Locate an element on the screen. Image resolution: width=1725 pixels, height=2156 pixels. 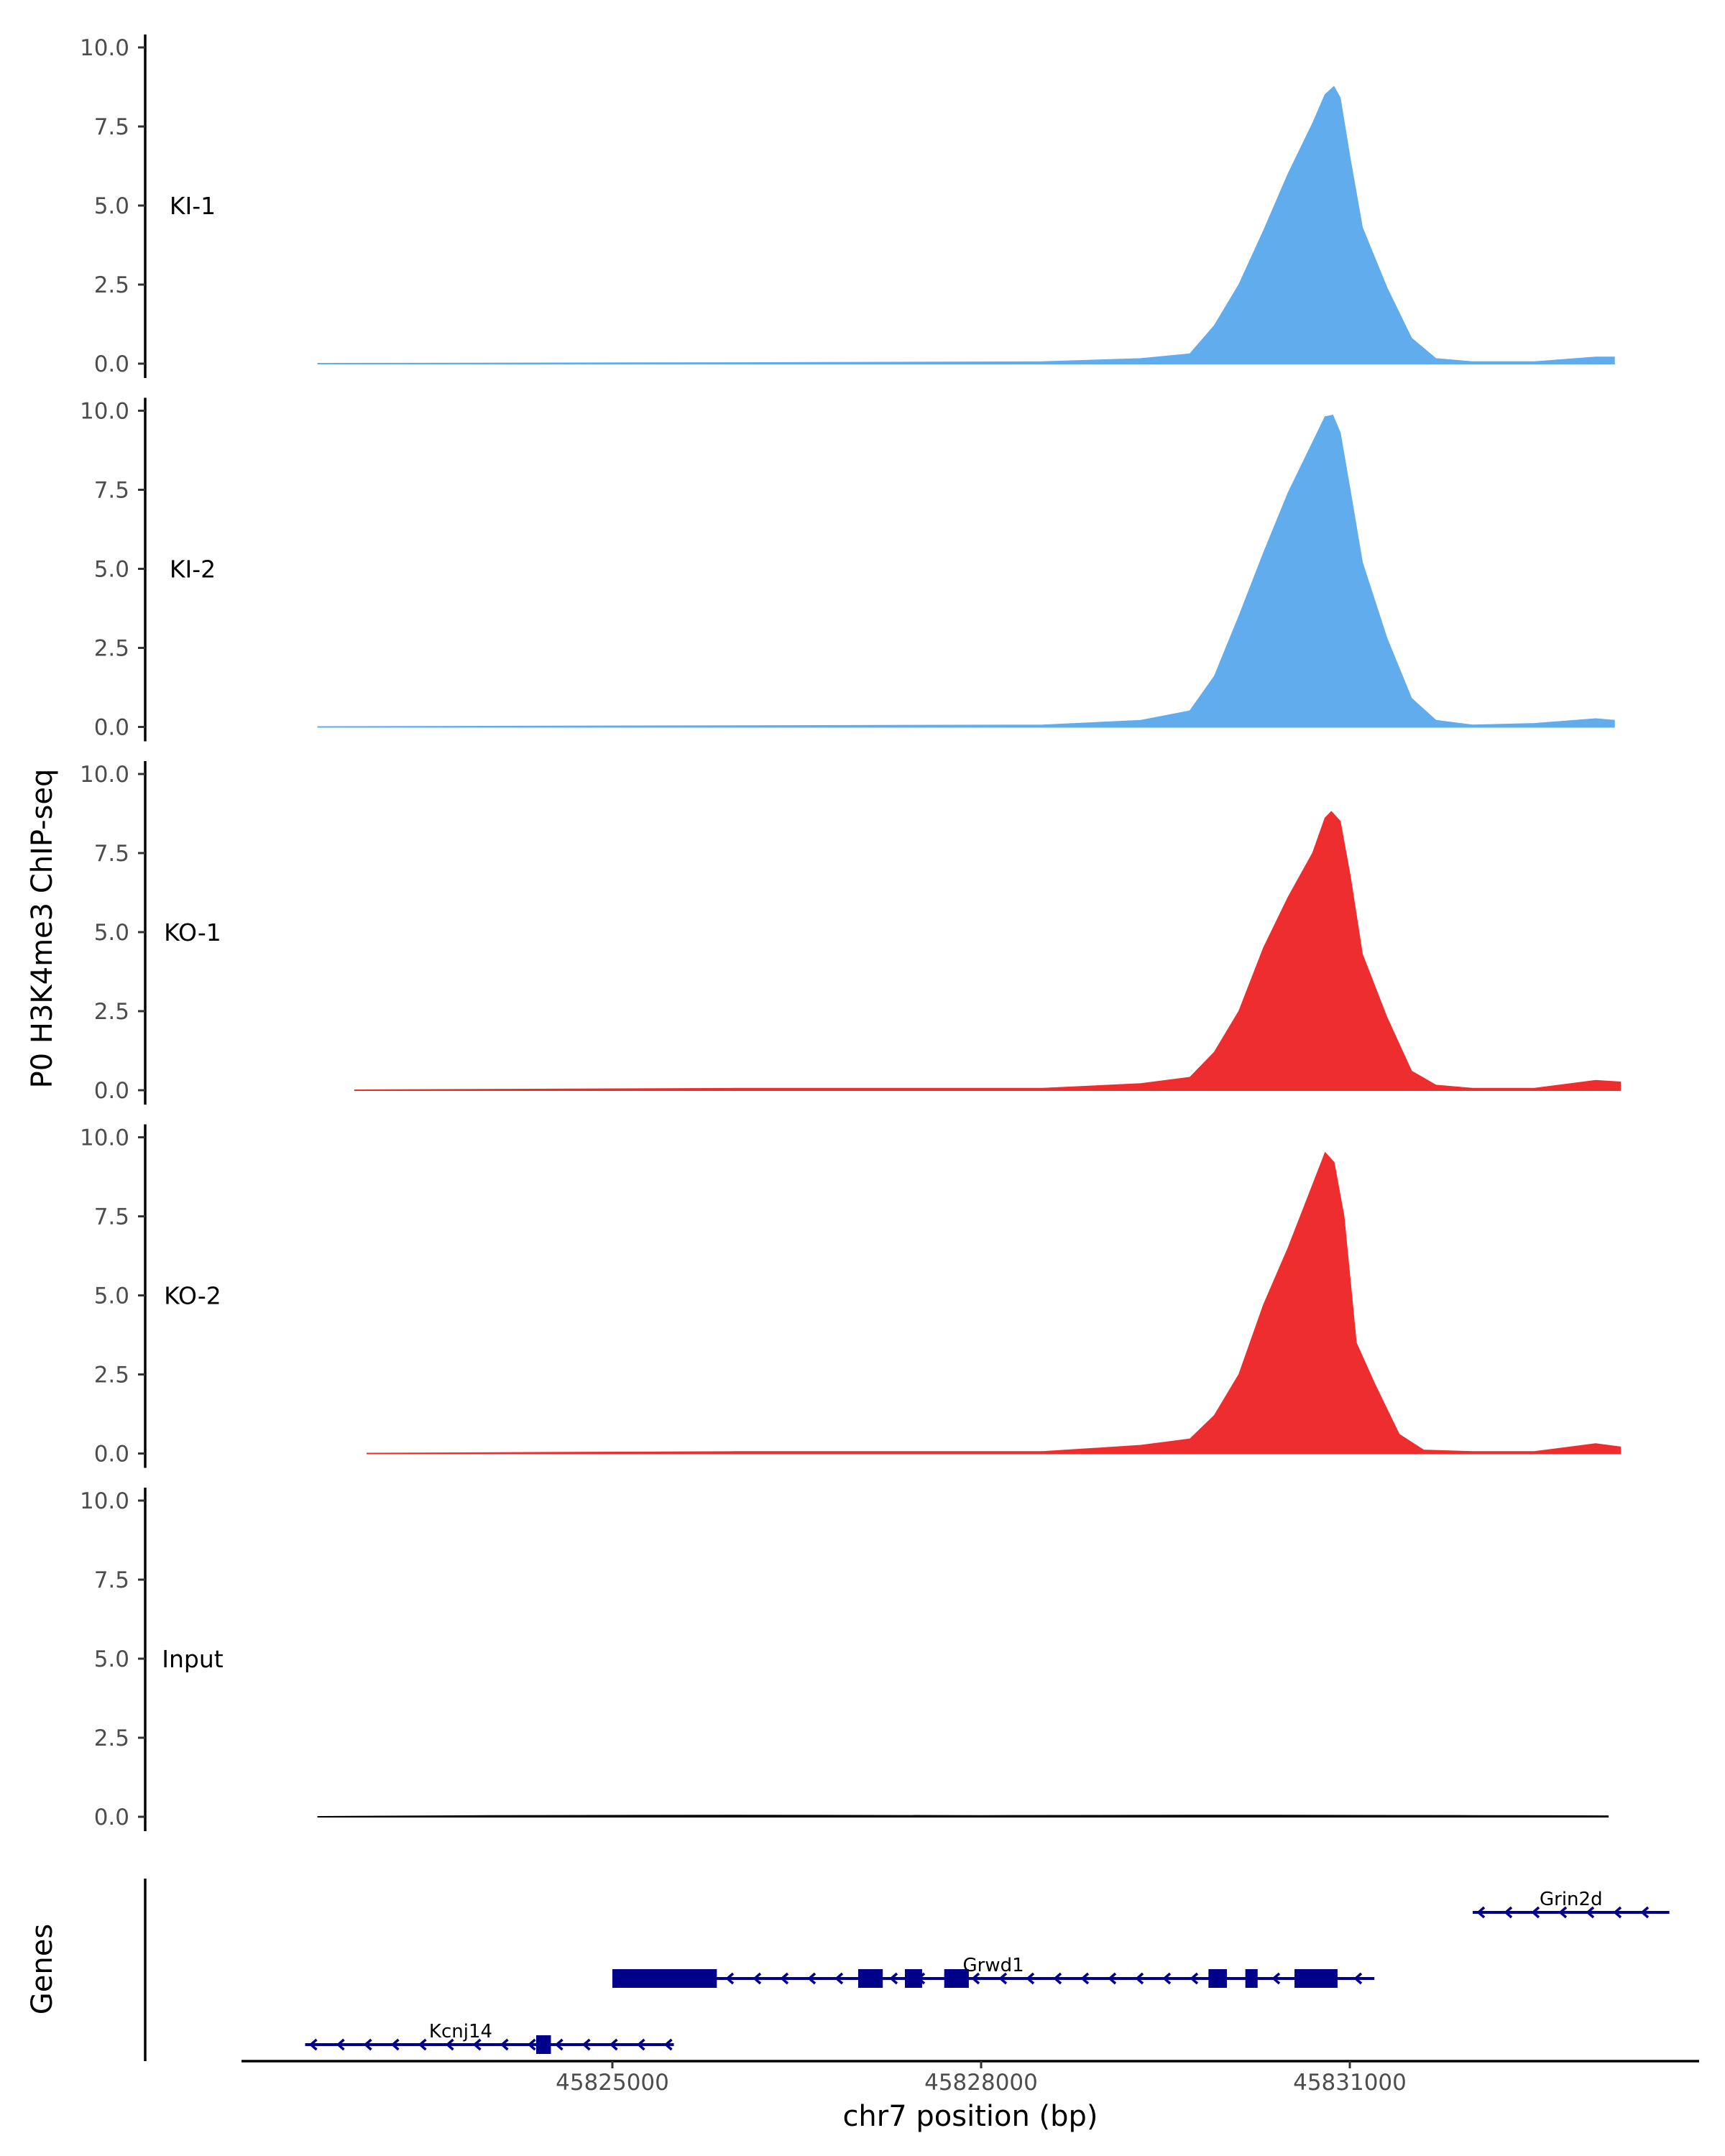
x-axis: 45825000 45828000 45831000 is located at coordinates (970, 2078).